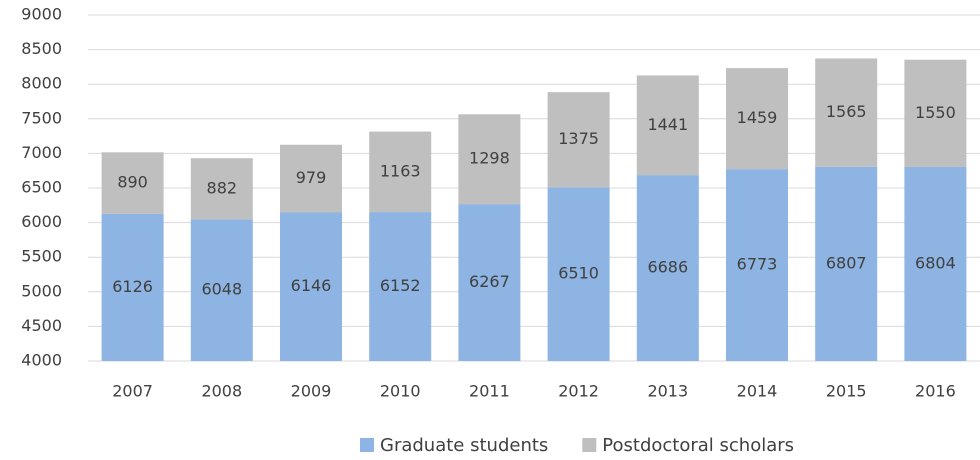  What do you see at coordinates (41, 221) in the screenshot?
I see `y-tick-label: 6000` at bounding box center [41, 221].